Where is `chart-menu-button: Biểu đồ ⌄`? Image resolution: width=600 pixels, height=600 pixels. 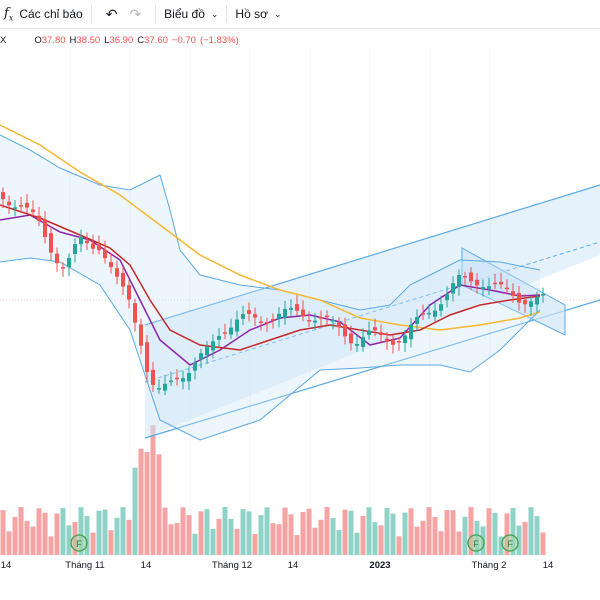 chart-menu-button: Biểu đồ ⌄ is located at coordinates (191, 14).